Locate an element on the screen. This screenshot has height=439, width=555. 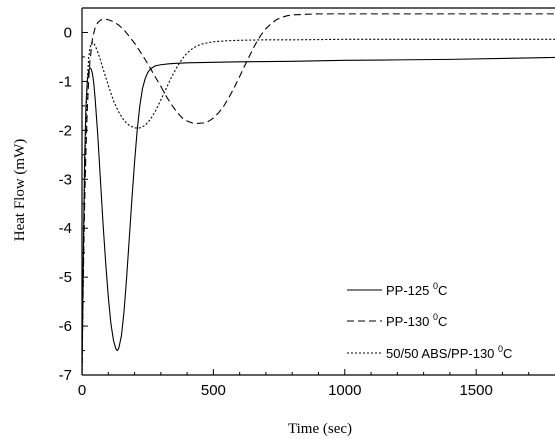
y-tick-label: -1 is located at coordinates (65, 81).